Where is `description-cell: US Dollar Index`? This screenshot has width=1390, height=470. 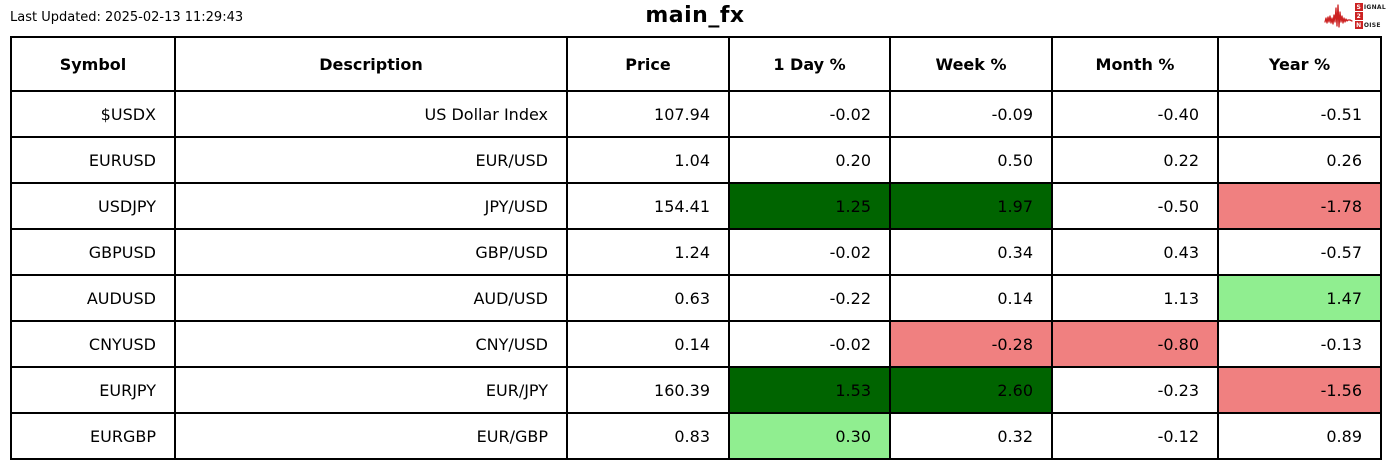 description-cell: US Dollar Index is located at coordinates (371, 114).